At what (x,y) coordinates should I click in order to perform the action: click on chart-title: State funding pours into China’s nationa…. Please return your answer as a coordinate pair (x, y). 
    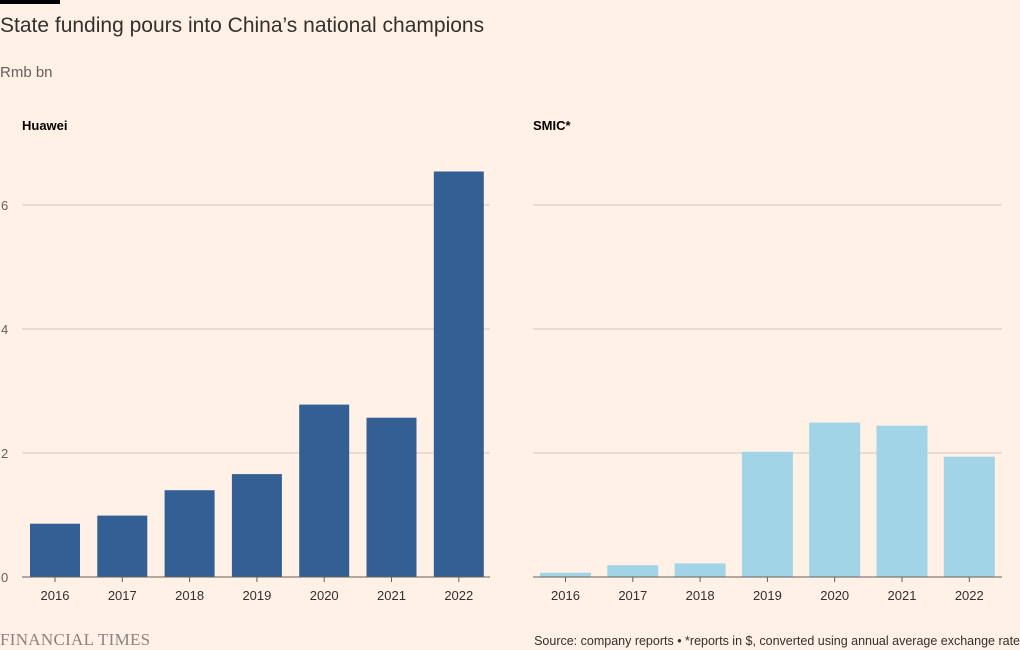
    Looking at the image, I should click on (242, 25).